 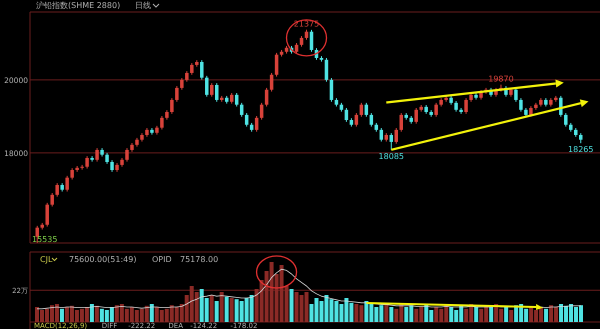 I want to click on annotation: 18085, so click(x=391, y=156).